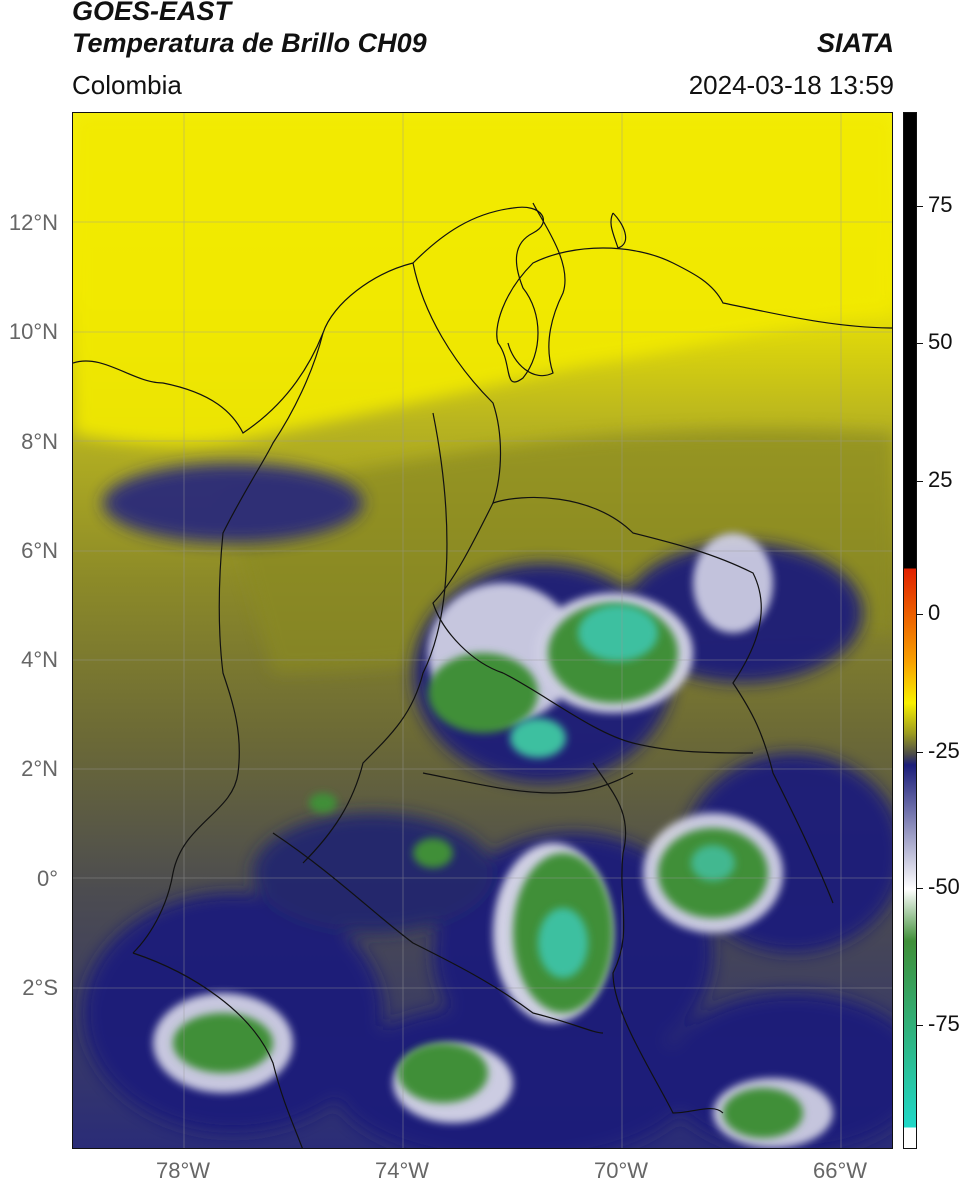 Image resolution: width=966 pixels, height=1190 pixels. What do you see at coordinates (940, 479) in the screenshot?
I see `colorbar-label: 25` at bounding box center [940, 479].